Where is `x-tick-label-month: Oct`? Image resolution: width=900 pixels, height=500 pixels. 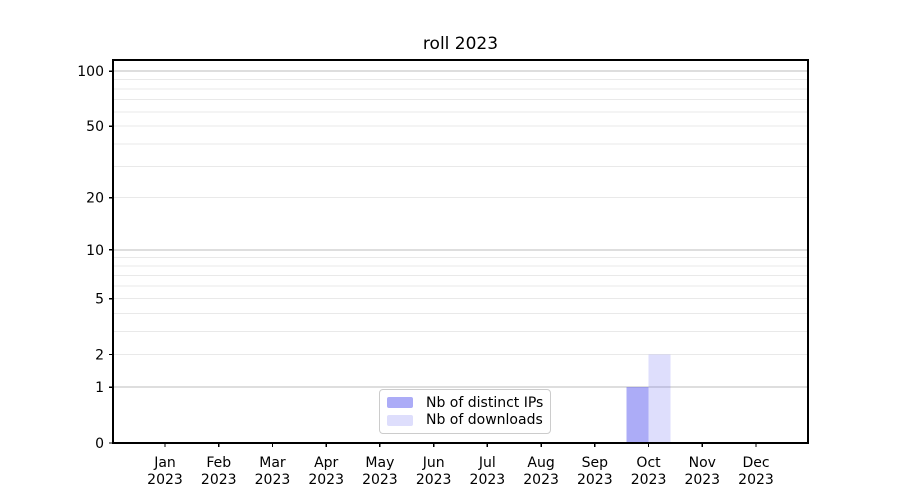 x-tick-label-month: Oct is located at coordinates (648, 463).